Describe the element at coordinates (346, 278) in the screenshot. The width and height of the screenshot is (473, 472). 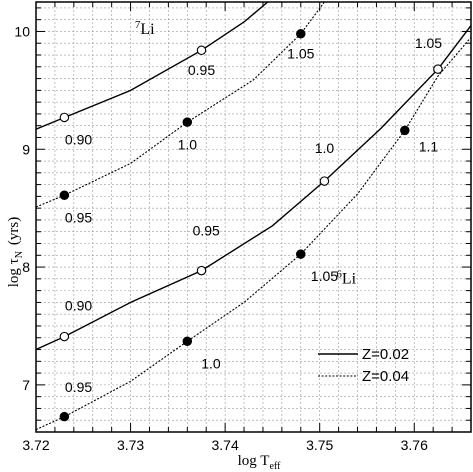
I see `species-label: 6Li` at that location.